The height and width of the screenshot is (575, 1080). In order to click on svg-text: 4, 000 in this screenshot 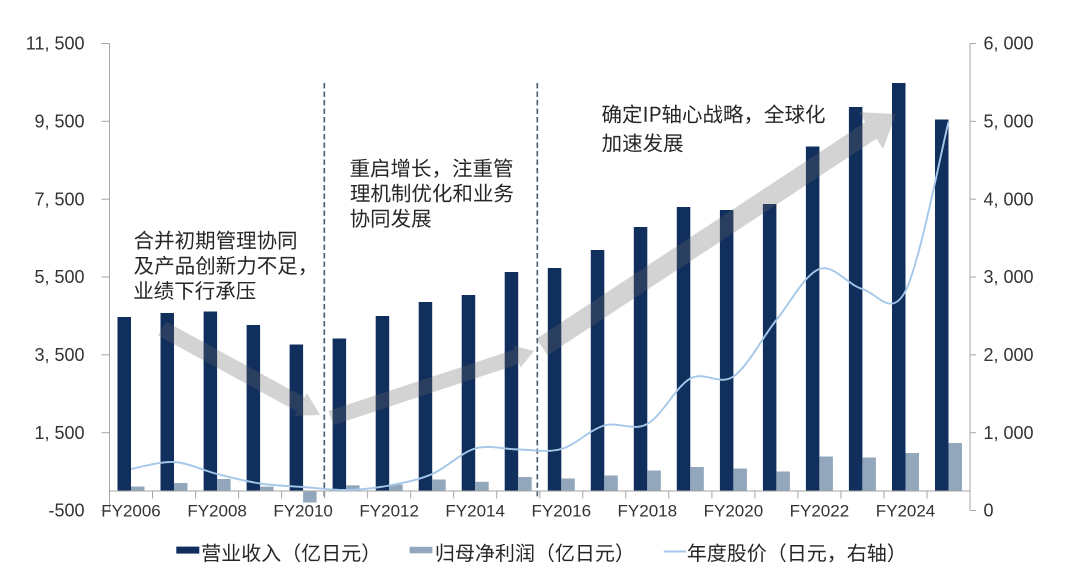, I will do `click(1009, 199)`.